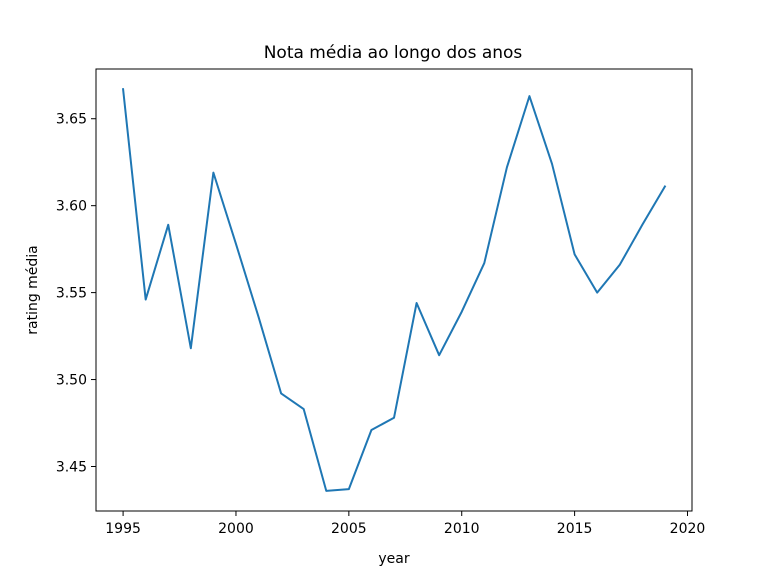 This screenshot has height=576, width=768. What do you see at coordinates (393, 53) in the screenshot?
I see `chart-title: Nota média ao longo dos anos` at bounding box center [393, 53].